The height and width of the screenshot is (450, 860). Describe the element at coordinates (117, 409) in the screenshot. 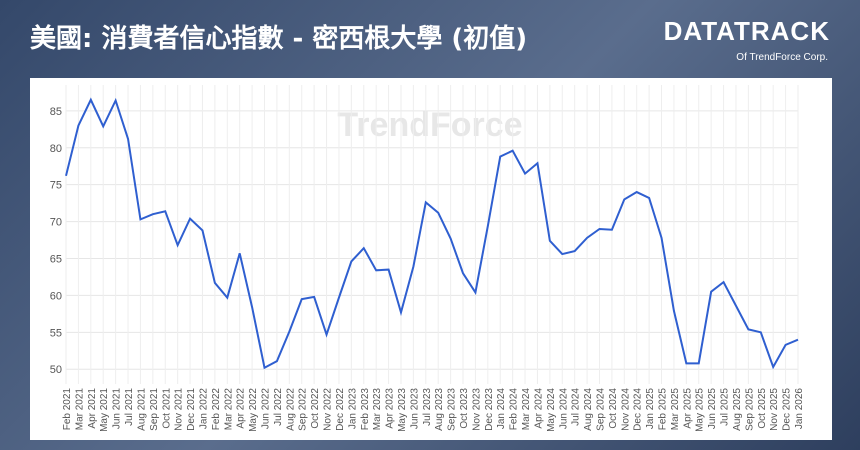

I see `x-tick-label: Jun 2021` at that location.